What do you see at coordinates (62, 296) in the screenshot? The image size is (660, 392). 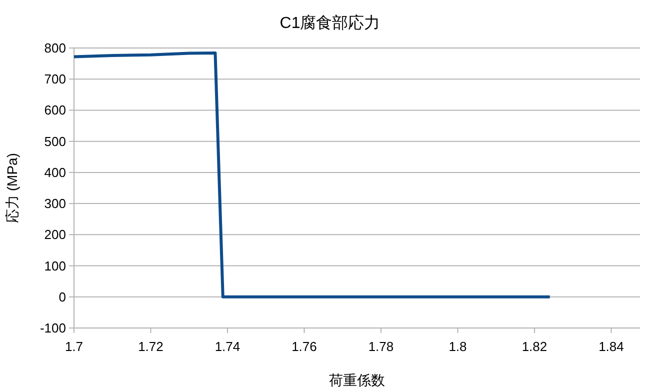 I see `y-tick-label: 0` at bounding box center [62, 296].